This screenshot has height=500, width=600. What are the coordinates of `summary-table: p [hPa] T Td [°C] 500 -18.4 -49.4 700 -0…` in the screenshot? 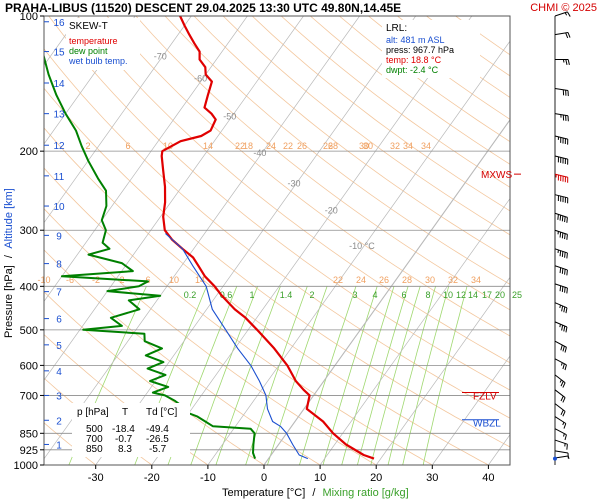 It's located at (131, 430).